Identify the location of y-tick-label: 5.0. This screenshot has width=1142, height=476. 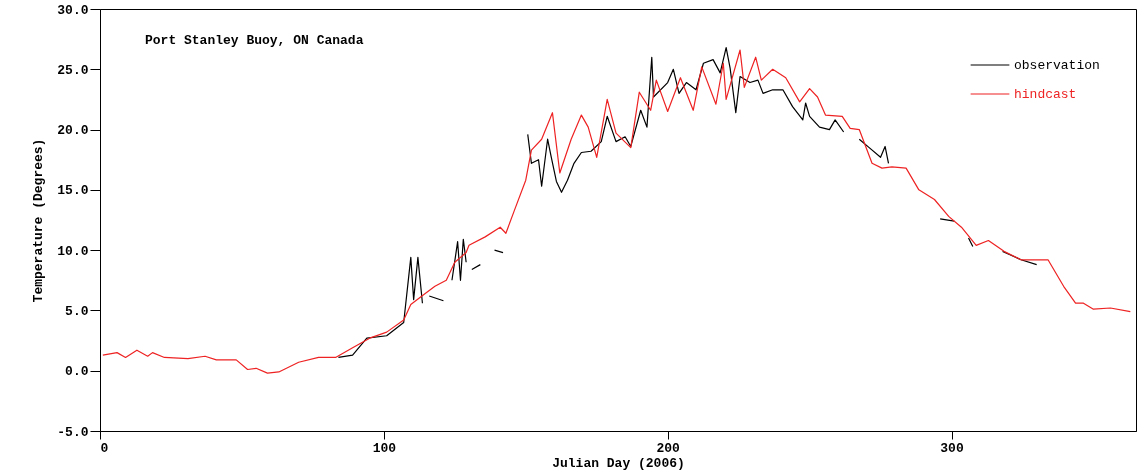
(77, 311).